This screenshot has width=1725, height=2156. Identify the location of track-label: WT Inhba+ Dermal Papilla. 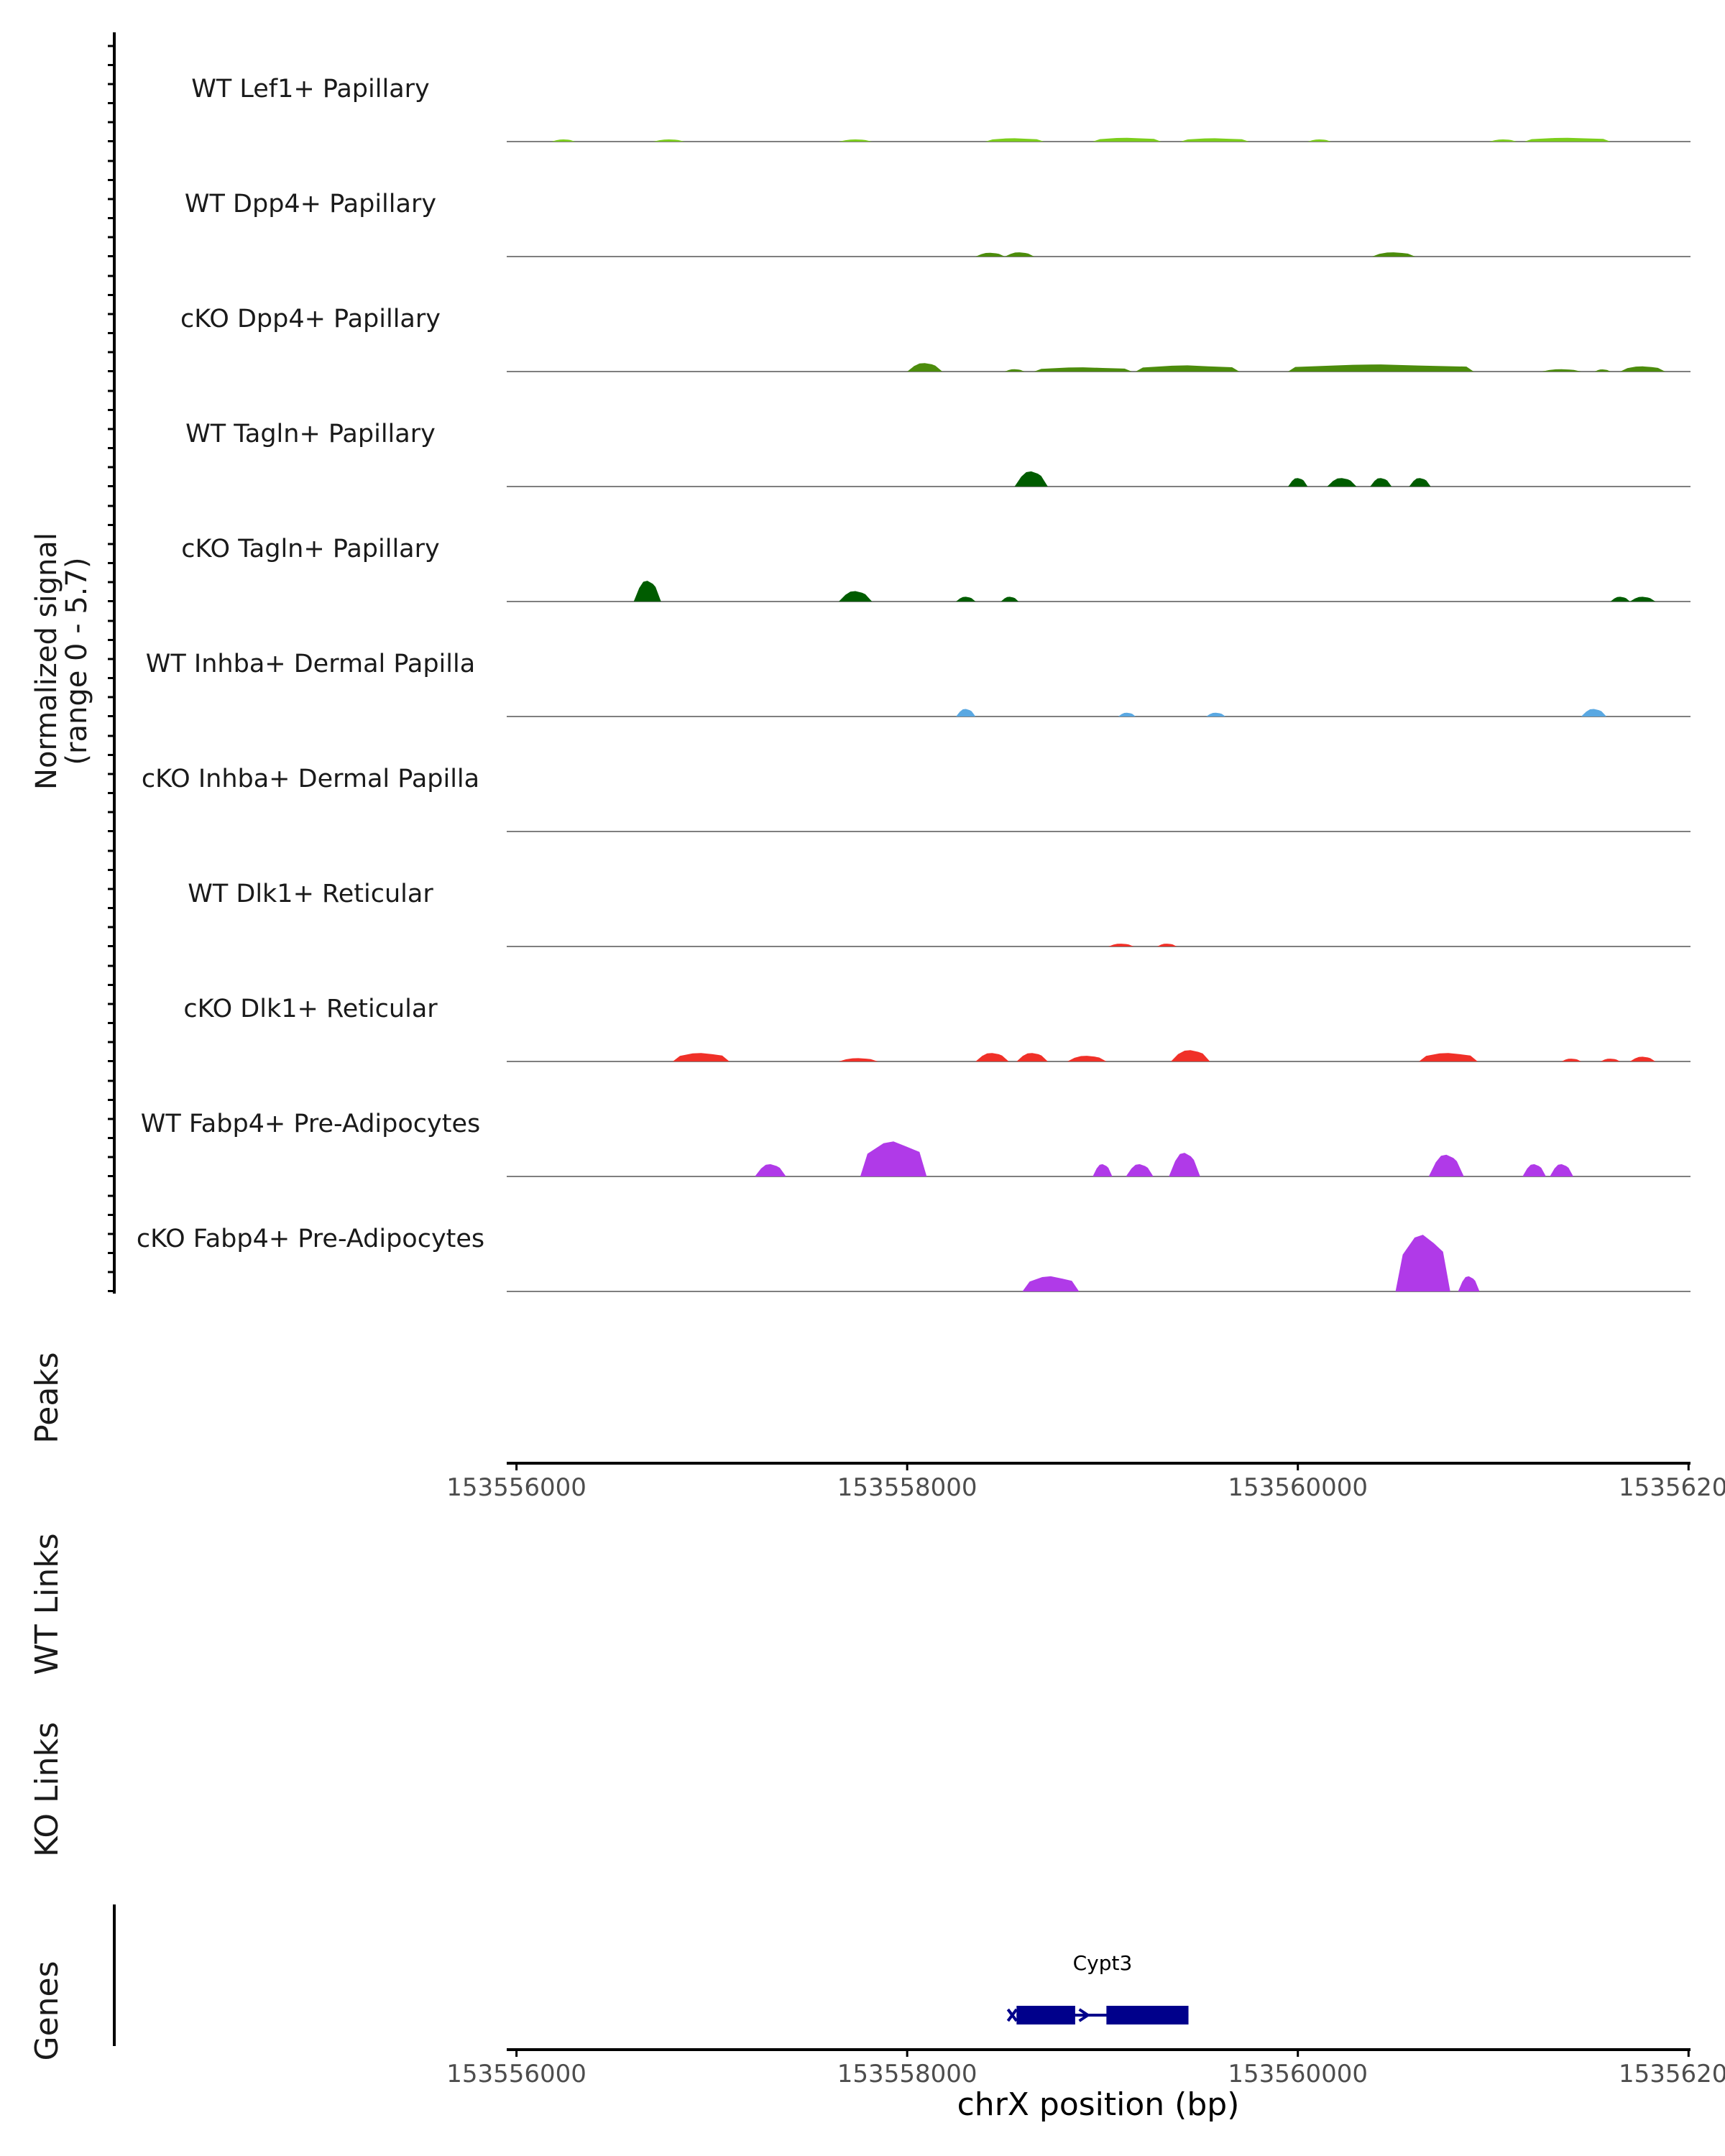
(310, 664).